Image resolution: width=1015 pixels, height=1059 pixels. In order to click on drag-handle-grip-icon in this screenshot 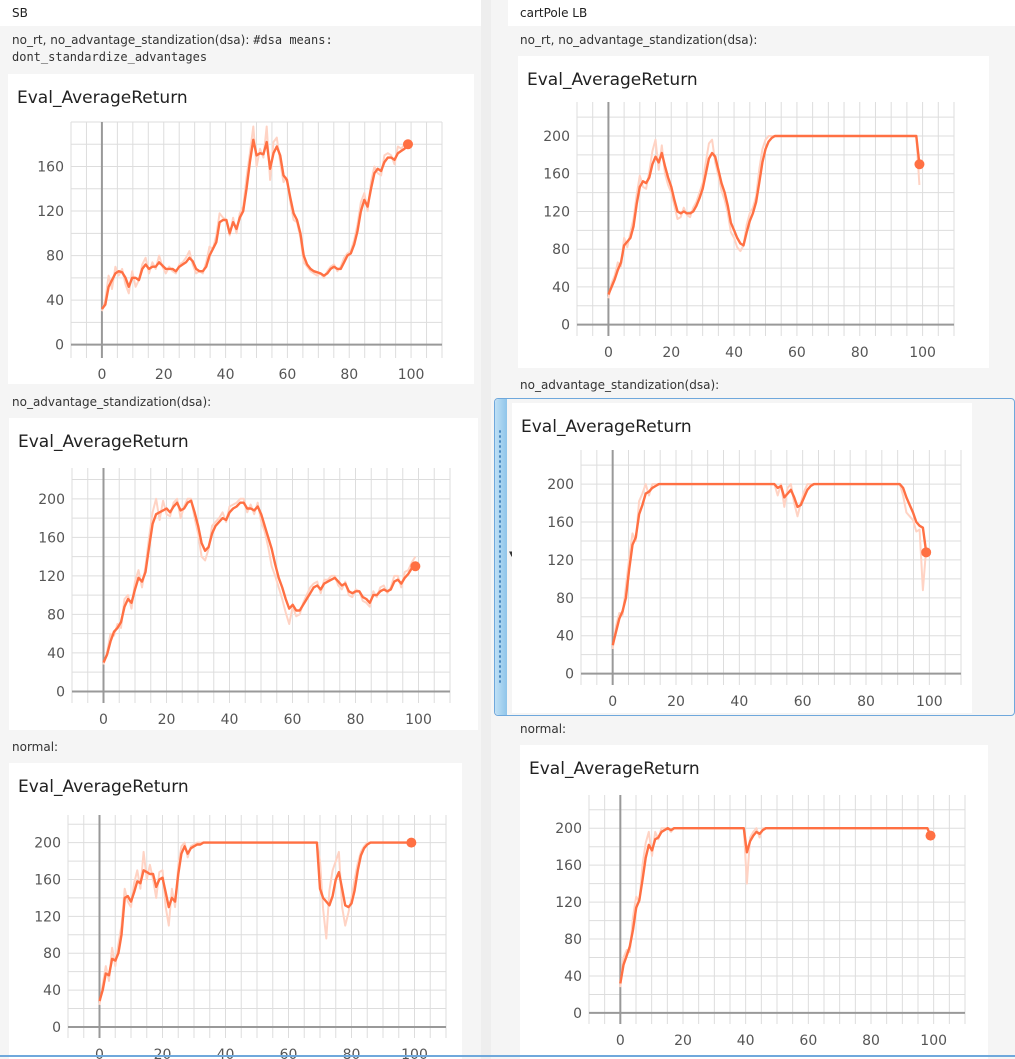, I will do `click(500, 557)`.